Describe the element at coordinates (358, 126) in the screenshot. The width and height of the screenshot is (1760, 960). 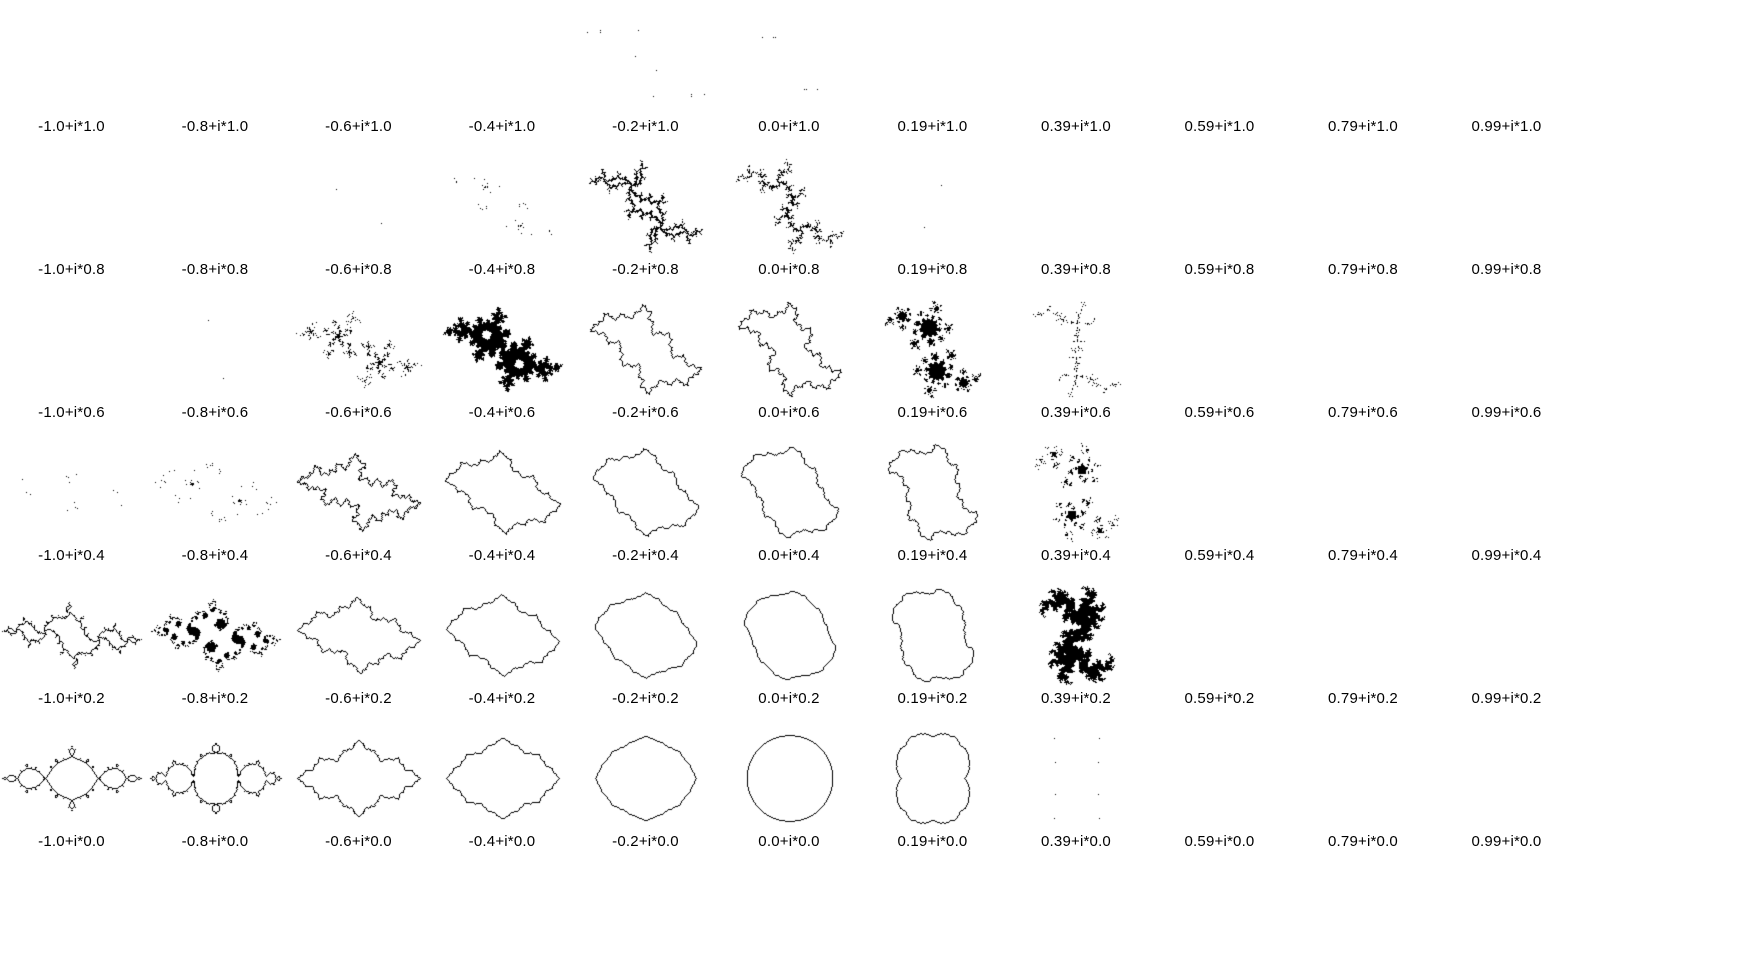
I see `parameter-label: -0.6+i*1.0` at that location.